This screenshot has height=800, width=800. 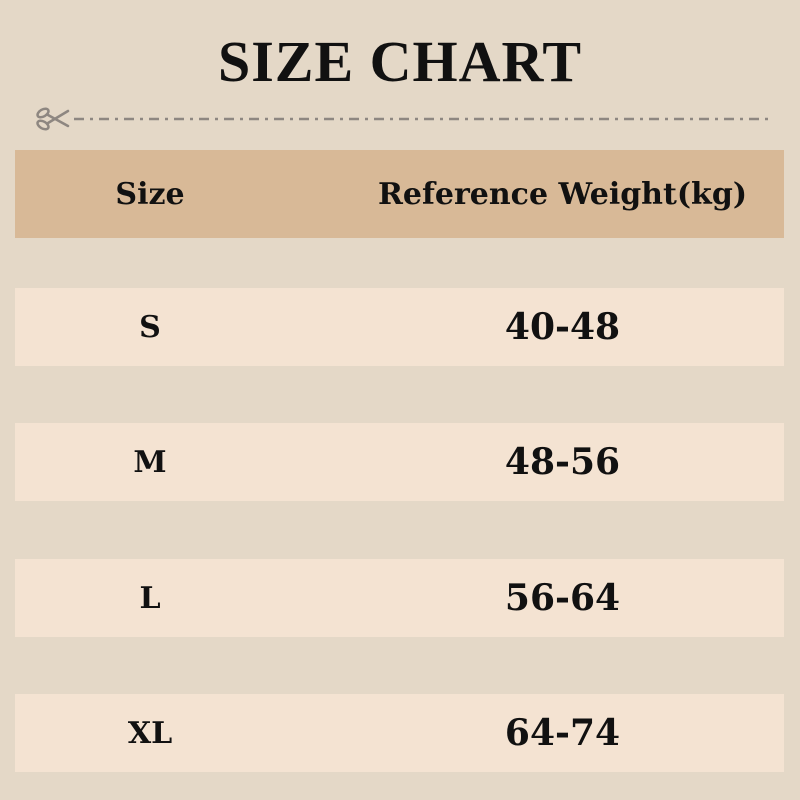 I want to click on table-row: XL 64-74, so click(x=399, y=733).